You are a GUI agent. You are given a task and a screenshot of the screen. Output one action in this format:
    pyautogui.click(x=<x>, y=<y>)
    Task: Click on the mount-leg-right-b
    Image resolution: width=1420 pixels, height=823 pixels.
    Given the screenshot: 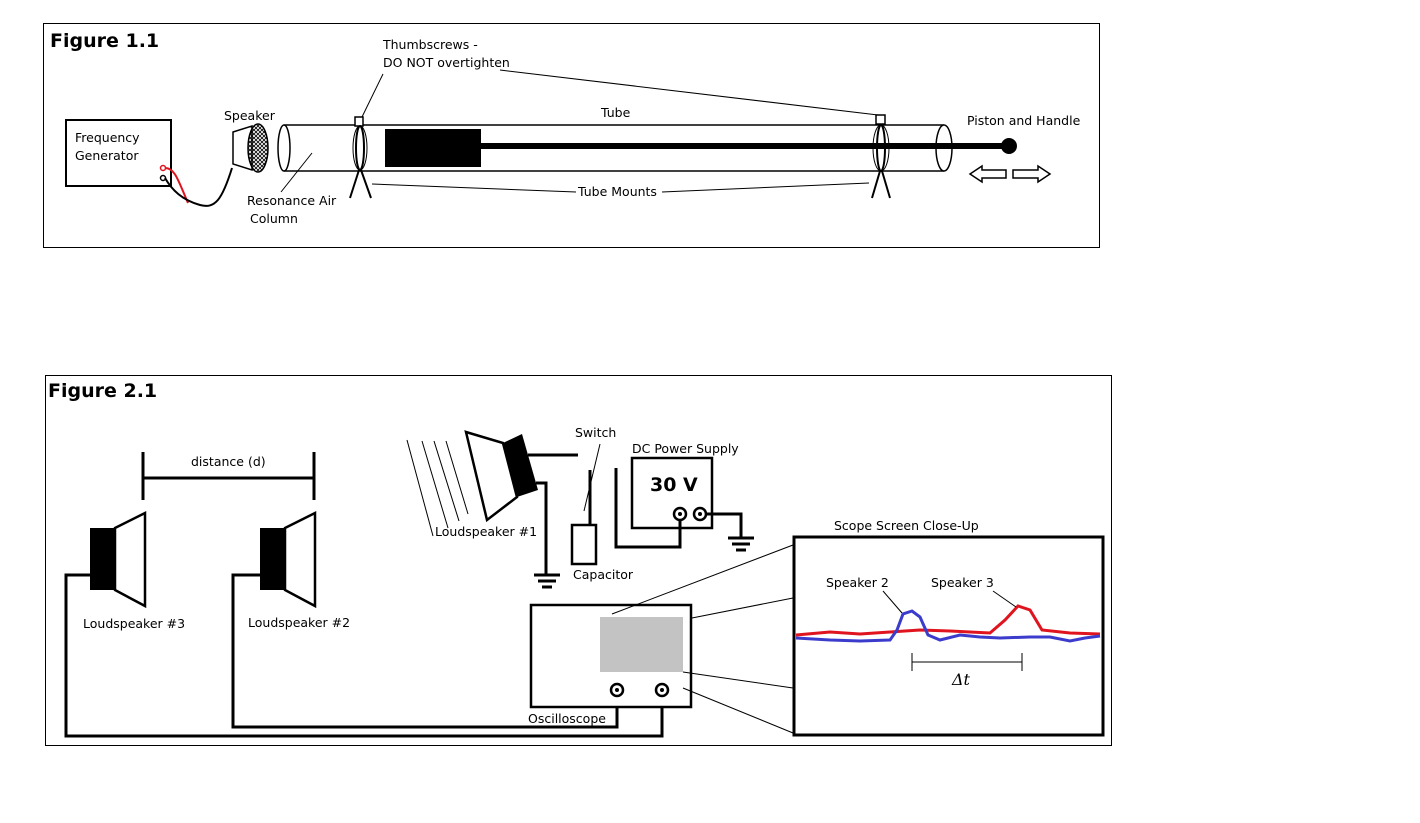 What is the action you would take?
    pyautogui.click(x=886, y=184)
    